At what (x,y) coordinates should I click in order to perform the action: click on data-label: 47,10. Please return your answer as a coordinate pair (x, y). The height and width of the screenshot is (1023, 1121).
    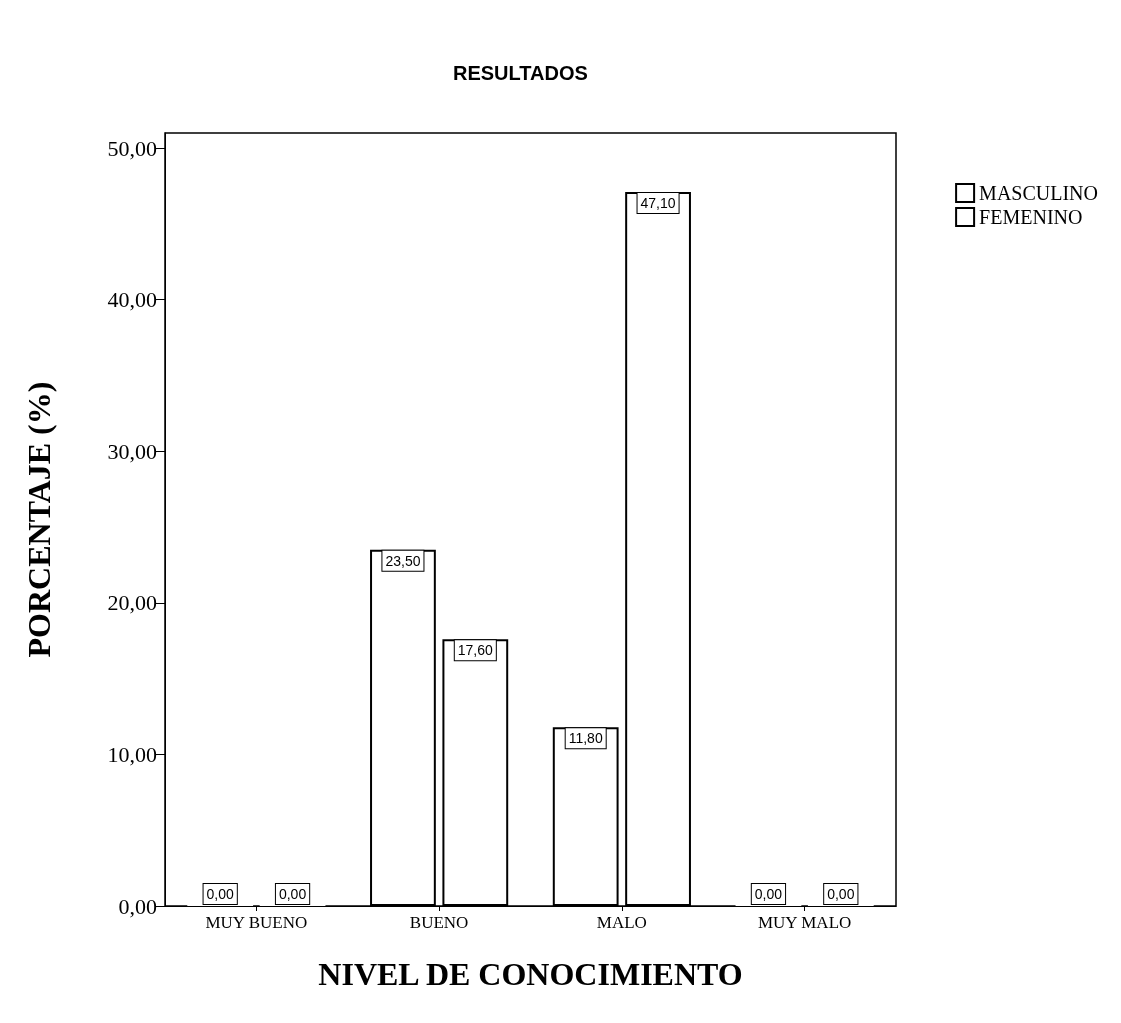
    Looking at the image, I should click on (658, 203).